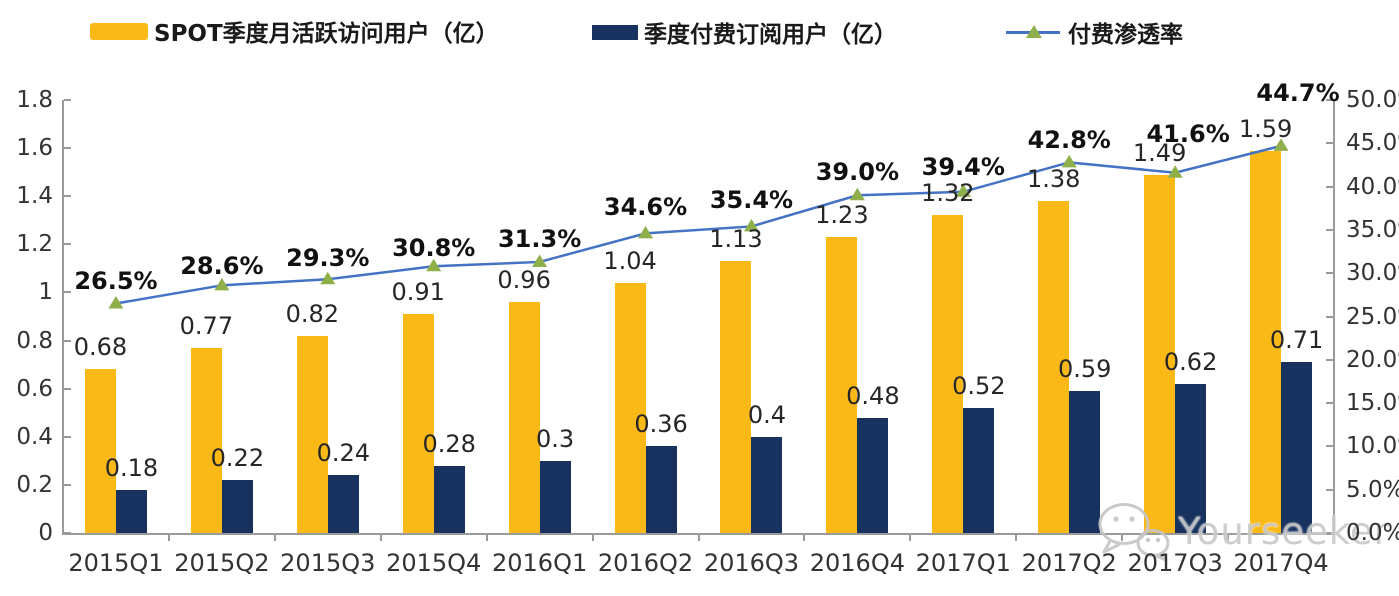  Describe the element at coordinates (1372, 403) in the screenshot. I see `right-axis-tick-label: 15.0%` at that location.